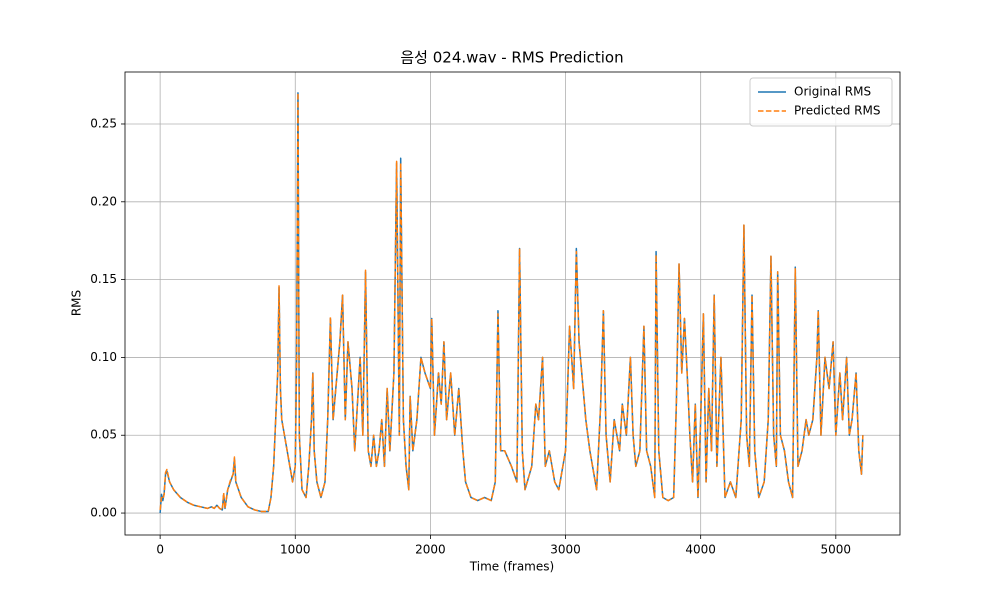 The width and height of the screenshot is (1000, 600). I want to click on x-tick-label: 2000, so click(430, 550).